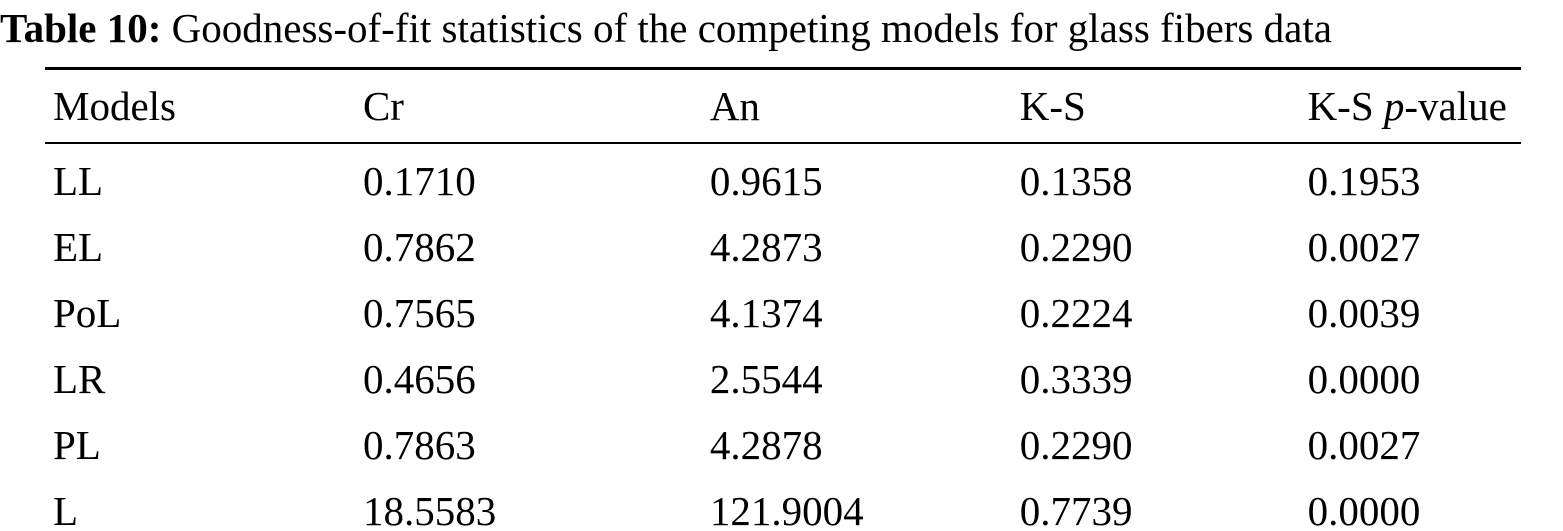  I want to click on table-row: LR 0.4656 2.5544 0.3339 0.0000, so click(783, 379).